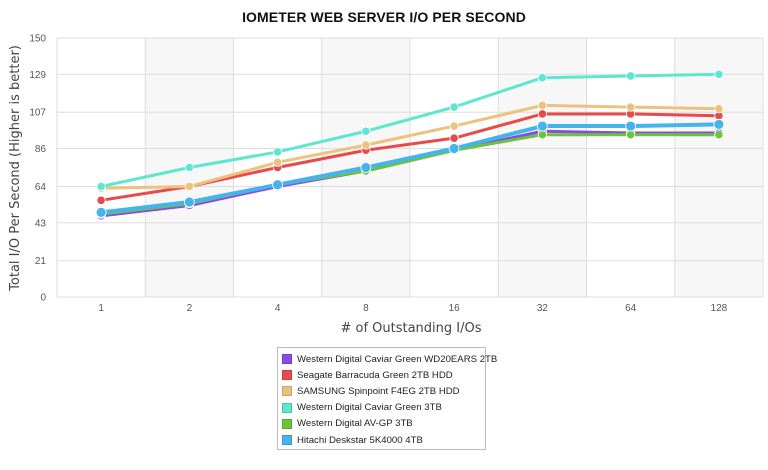 The width and height of the screenshot is (768, 470). I want to click on y-tick-label: 86, so click(41, 149).